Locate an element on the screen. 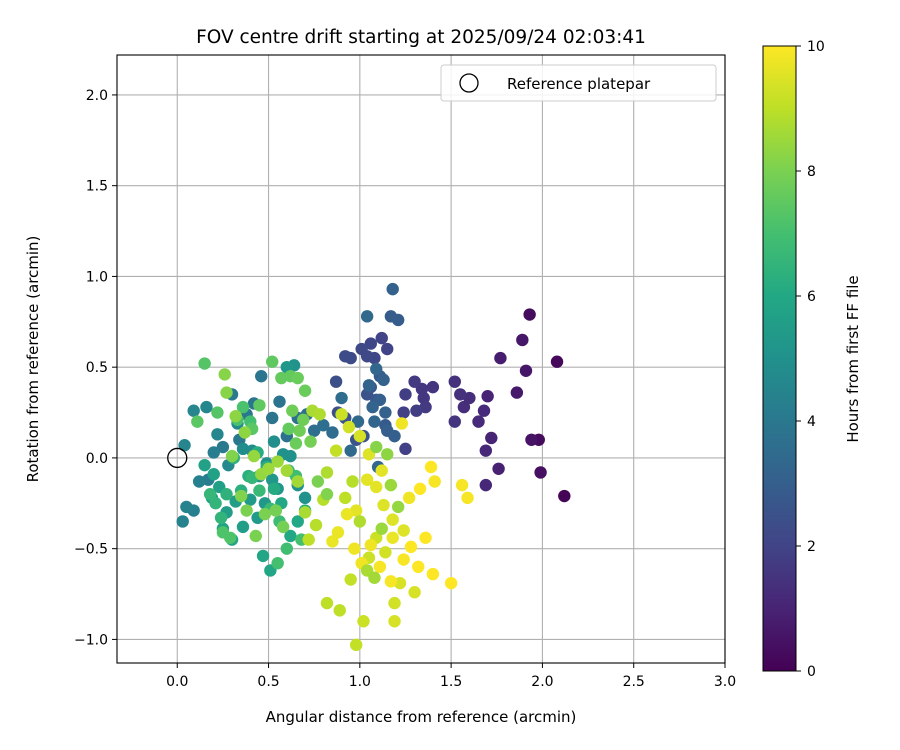  colorbar-tick-label: 6 is located at coordinates (811, 297).